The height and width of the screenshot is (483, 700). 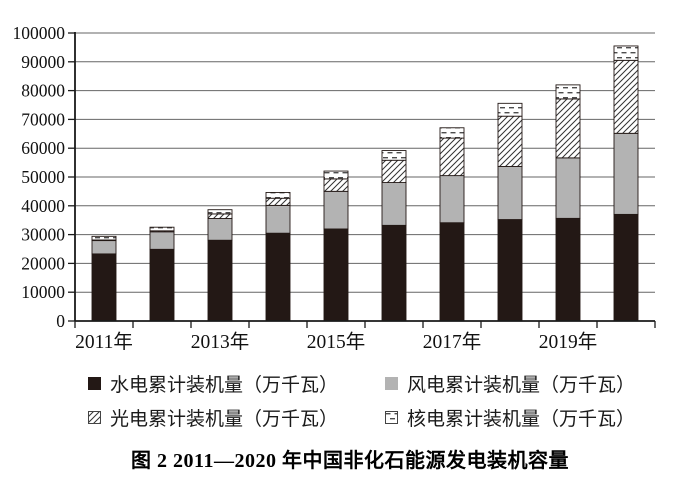 I want to click on x-axis-label: 2015年, so click(x=336, y=342).